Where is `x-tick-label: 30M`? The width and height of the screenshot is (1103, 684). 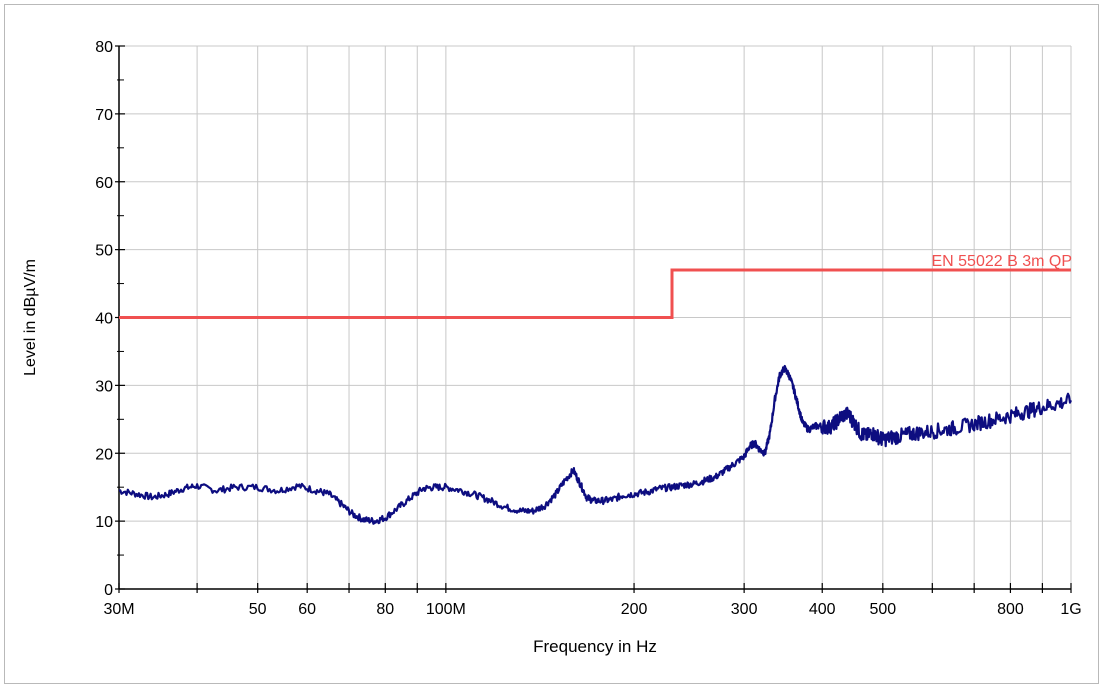 x-tick-label: 30M is located at coordinates (118, 609).